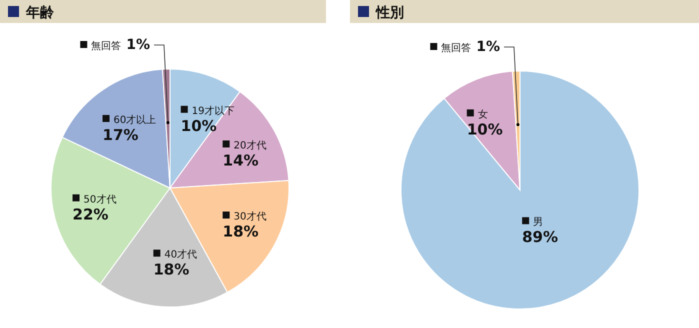 The width and height of the screenshot is (699, 328). I want to click on data-label: 22%, so click(90, 214).